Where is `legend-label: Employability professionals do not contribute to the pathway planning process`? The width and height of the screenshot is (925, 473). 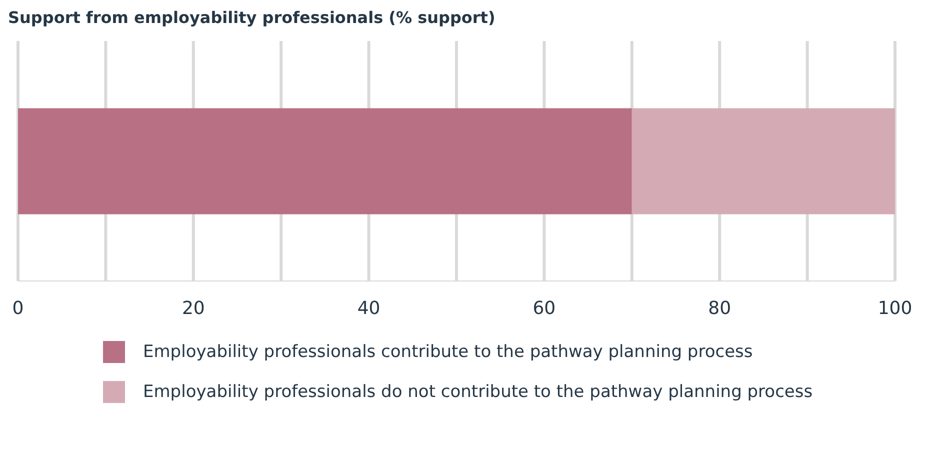 legend-label: Employability professionals do not contribute to the pathway planning process is located at coordinates (478, 392).